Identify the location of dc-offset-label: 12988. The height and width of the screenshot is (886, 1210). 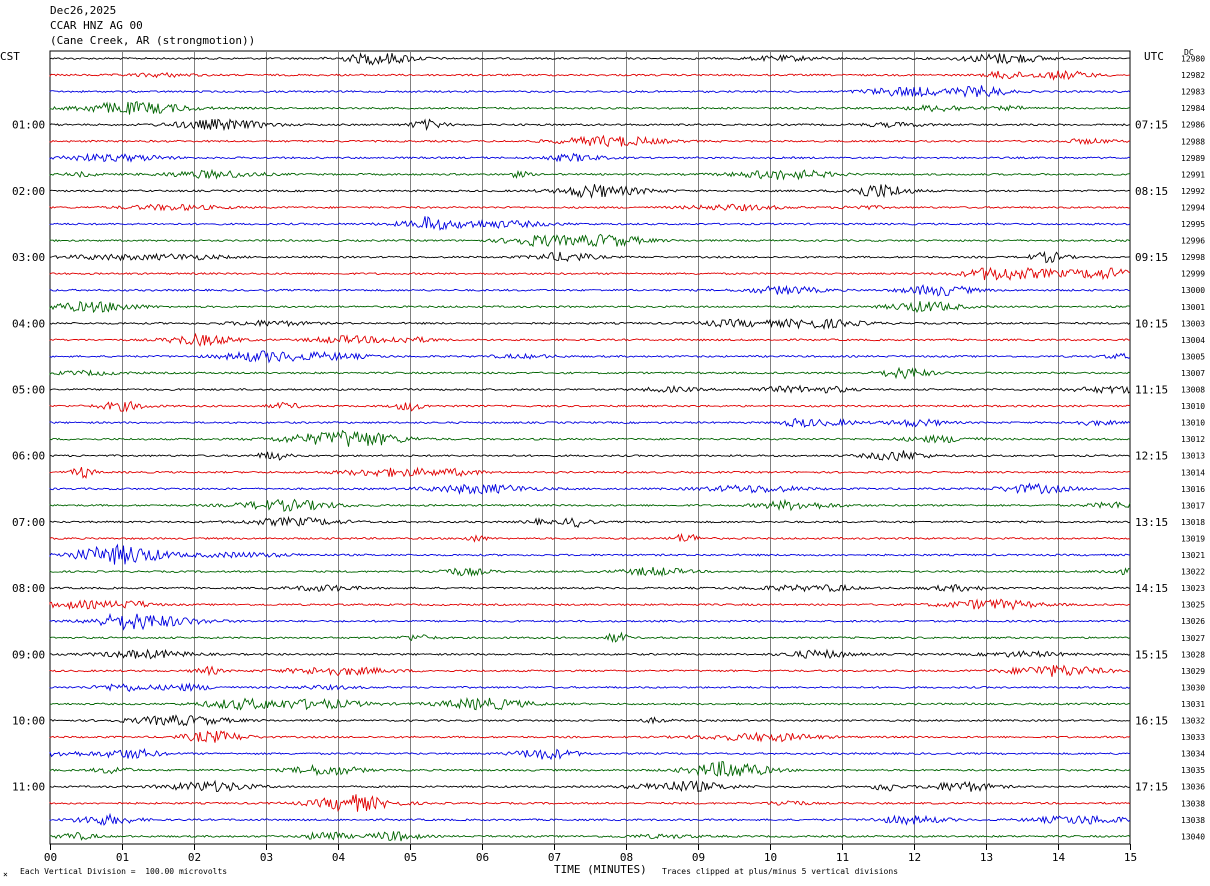
(1193, 141).